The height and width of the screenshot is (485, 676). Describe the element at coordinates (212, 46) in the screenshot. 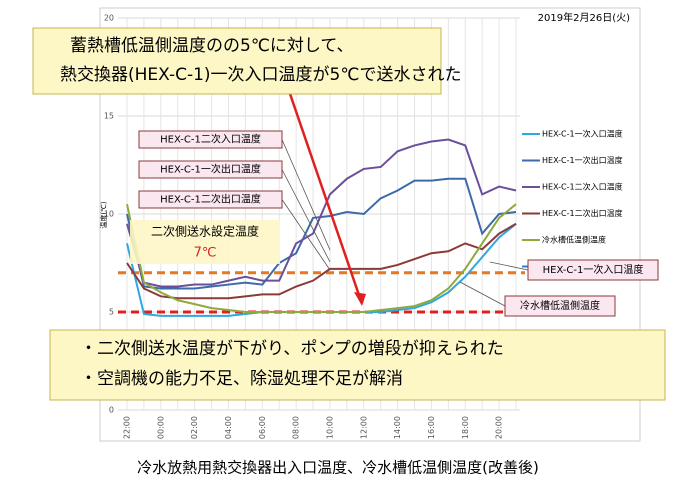

I see `callout-text: 蓄熱槽低温側温度のの5℃に対して、` at that location.